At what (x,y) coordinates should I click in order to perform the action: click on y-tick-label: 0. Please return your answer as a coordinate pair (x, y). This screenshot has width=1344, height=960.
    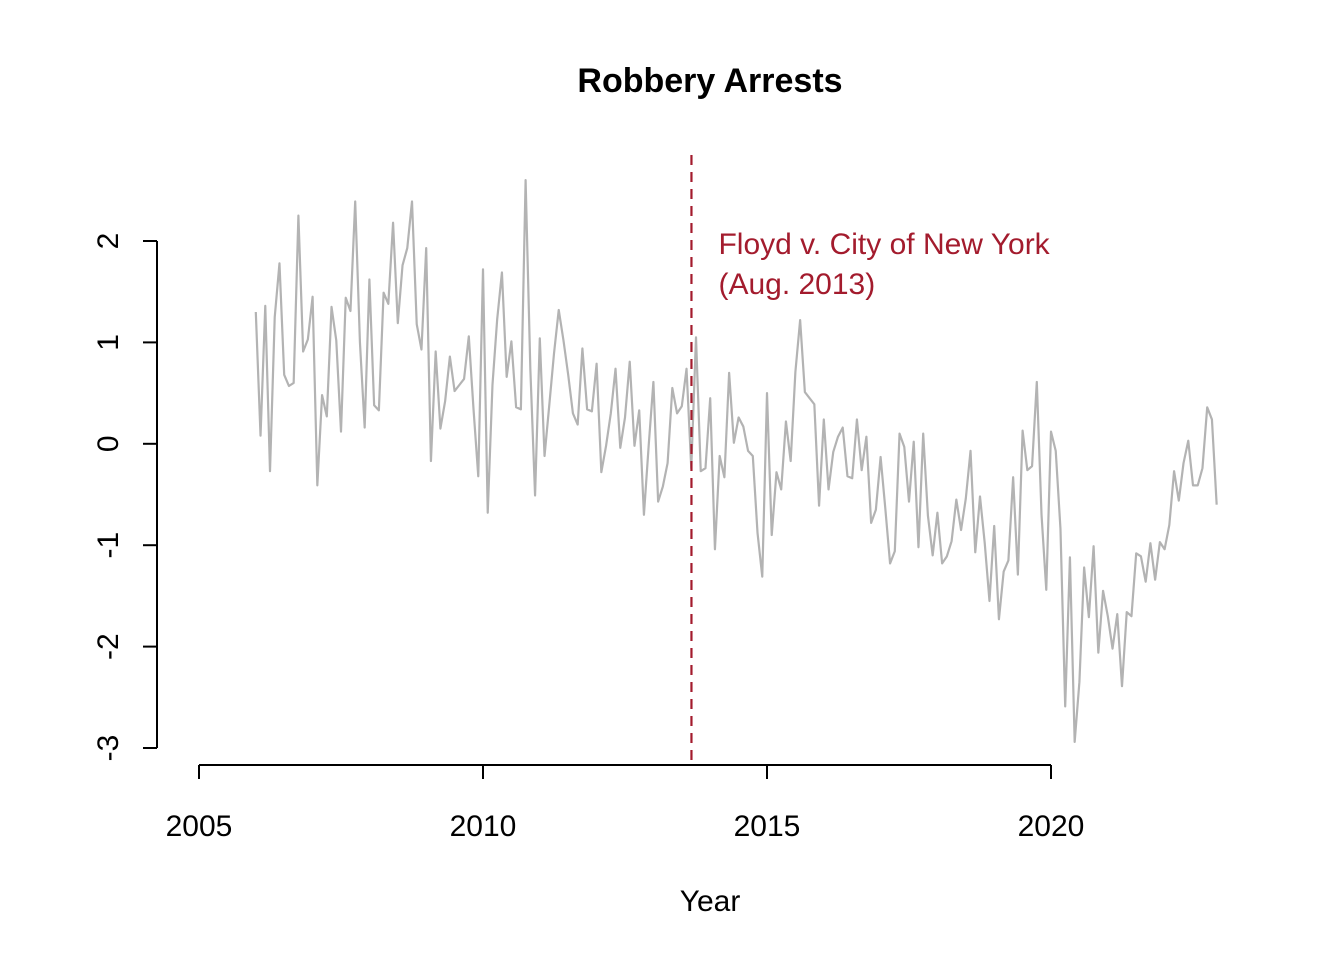
    Looking at the image, I should click on (108, 443).